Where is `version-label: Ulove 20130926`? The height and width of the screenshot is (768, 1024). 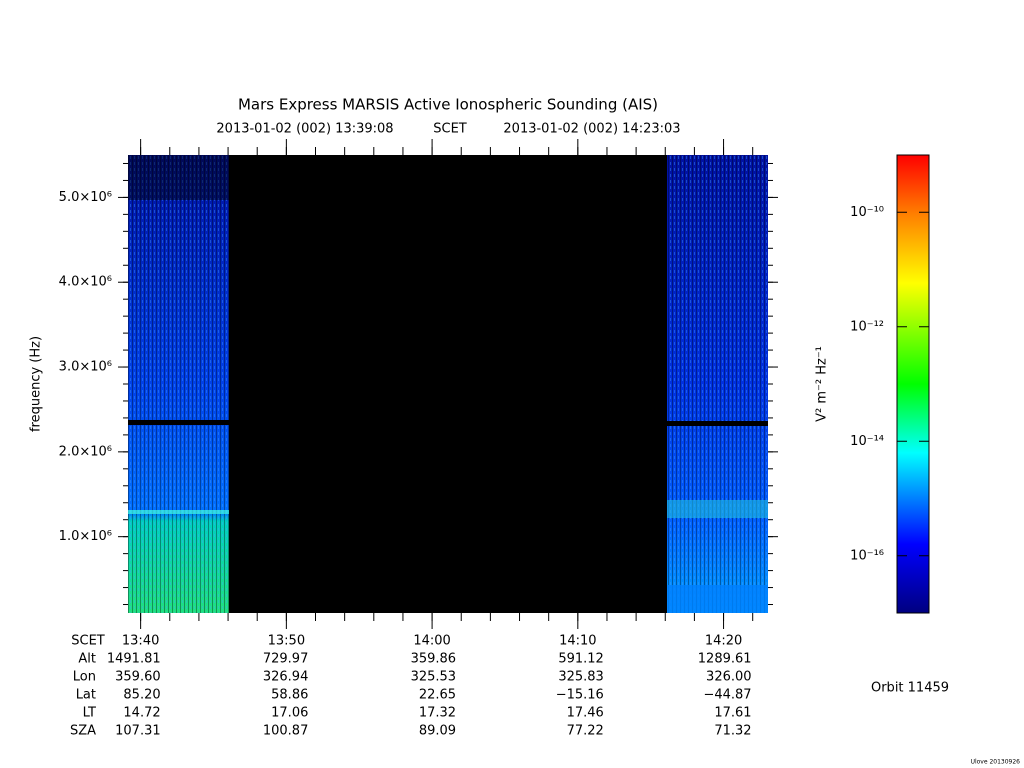 version-label: Ulove 20130926 is located at coordinates (996, 762).